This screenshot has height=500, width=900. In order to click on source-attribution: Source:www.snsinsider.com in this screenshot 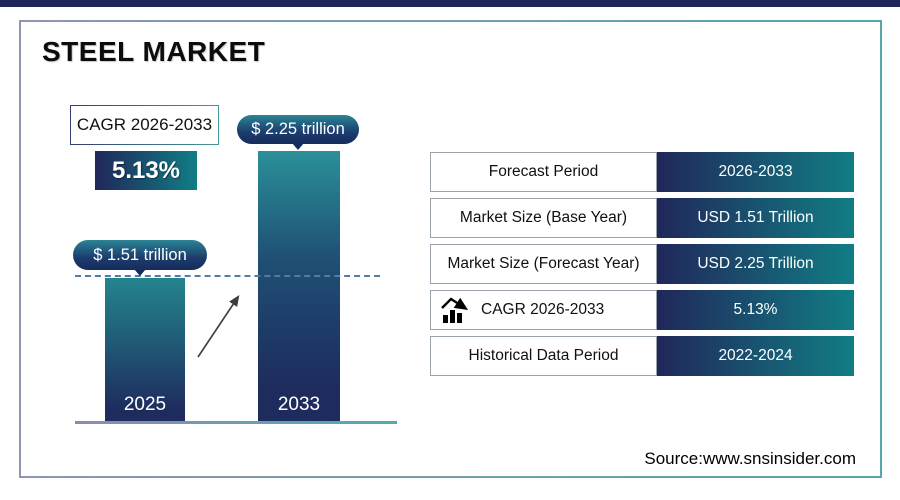, I will do `click(750, 458)`.